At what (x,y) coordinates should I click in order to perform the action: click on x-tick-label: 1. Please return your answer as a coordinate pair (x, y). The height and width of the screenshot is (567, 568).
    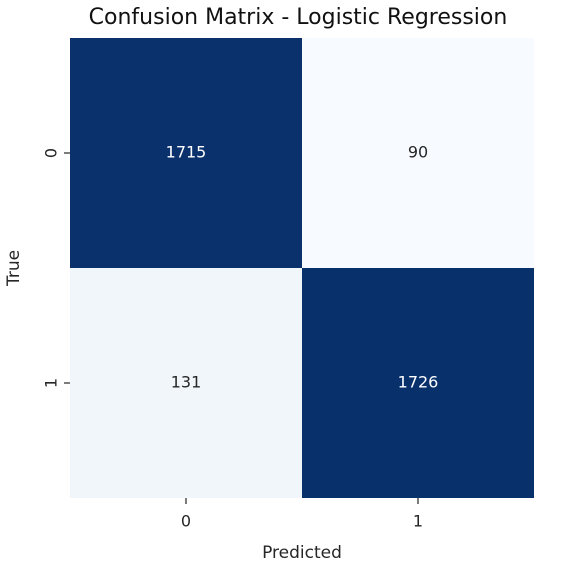
    Looking at the image, I should click on (418, 521).